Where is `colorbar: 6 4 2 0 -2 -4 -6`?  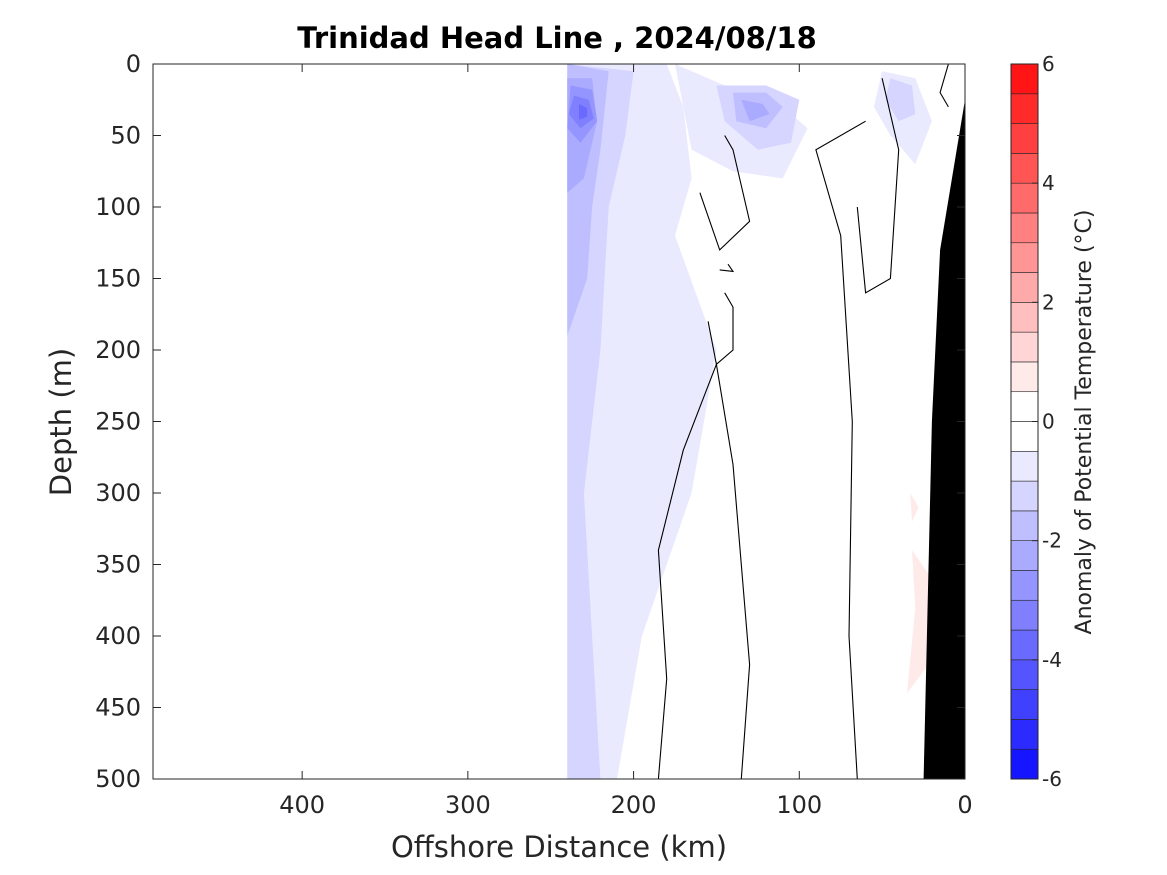 colorbar: 6 4 2 0 -2 -4 -6 is located at coordinates (1036, 421).